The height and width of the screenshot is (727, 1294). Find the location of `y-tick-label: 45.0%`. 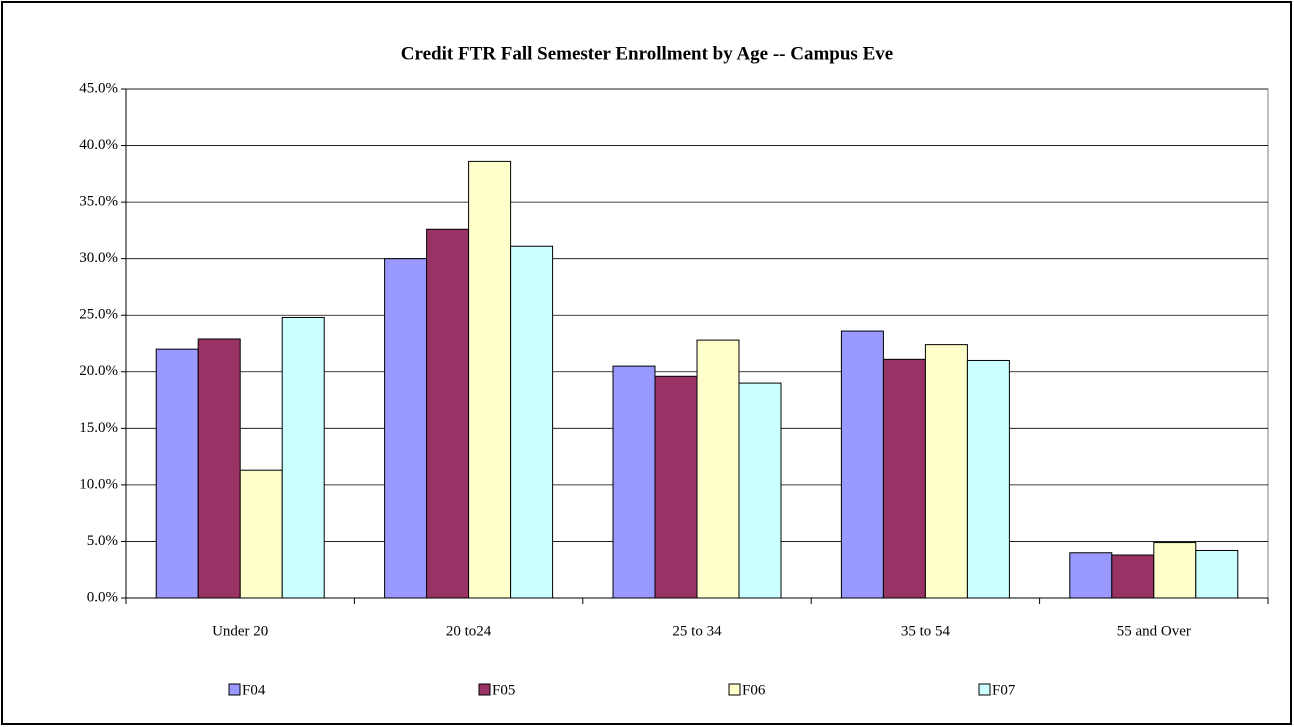

y-tick-label: 45.0% is located at coordinates (98, 88).